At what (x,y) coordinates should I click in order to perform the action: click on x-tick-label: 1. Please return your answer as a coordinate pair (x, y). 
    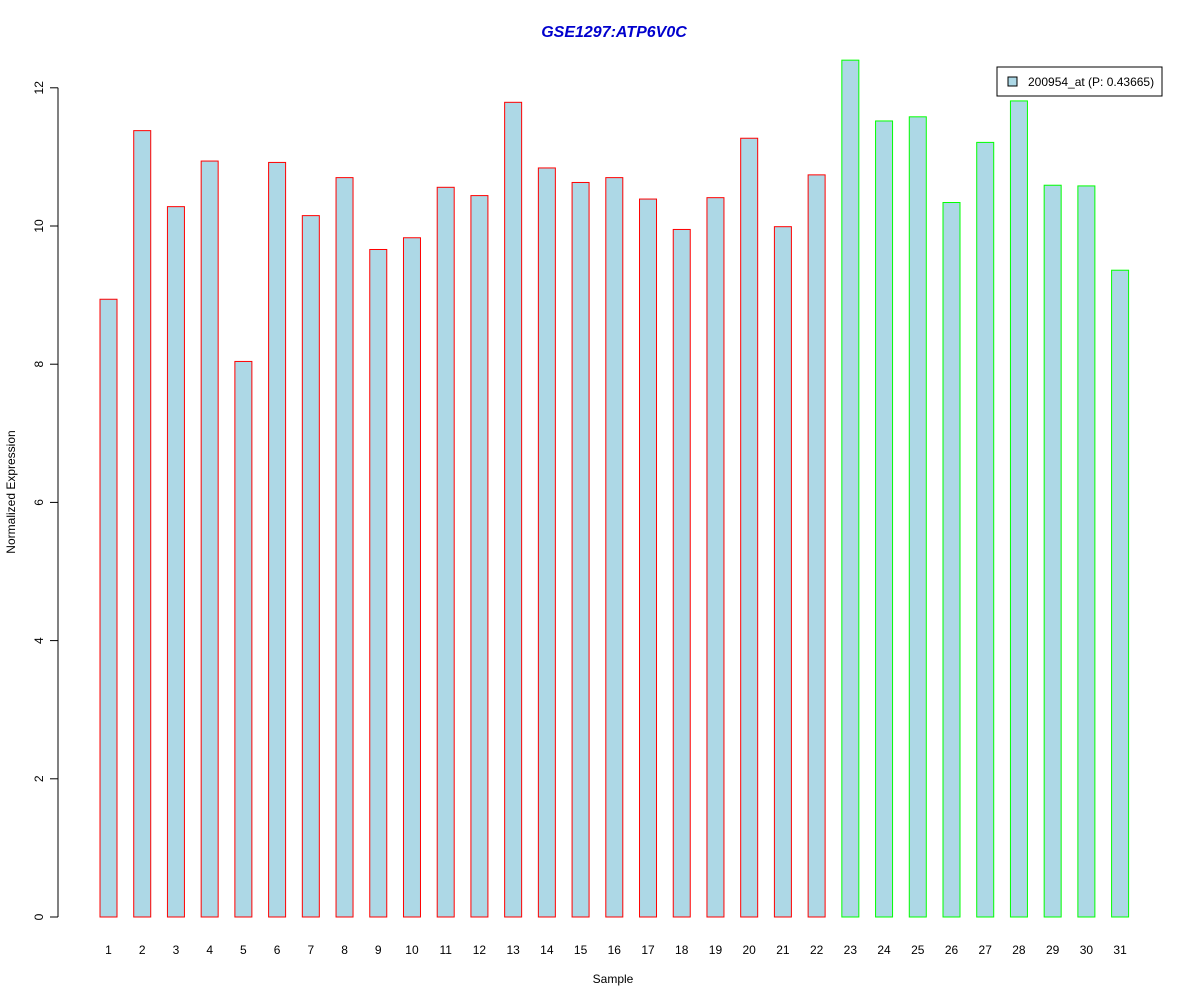
    Looking at the image, I should click on (108, 950).